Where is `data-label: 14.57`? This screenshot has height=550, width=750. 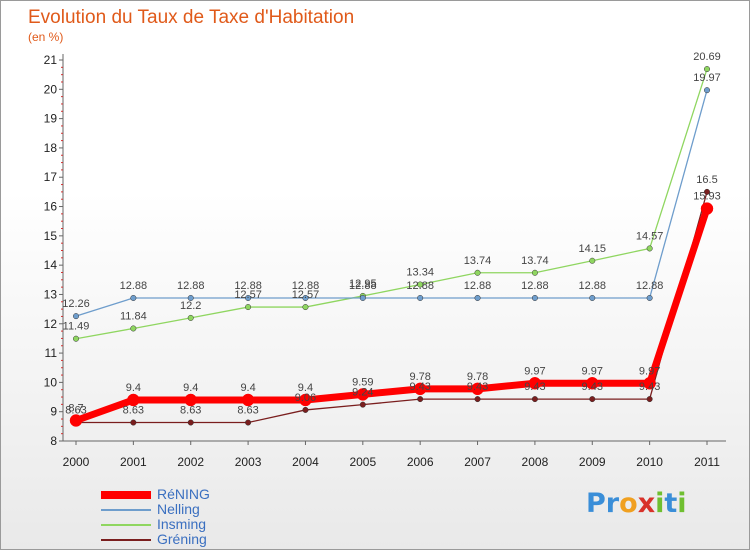
data-label: 14.57 is located at coordinates (650, 236).